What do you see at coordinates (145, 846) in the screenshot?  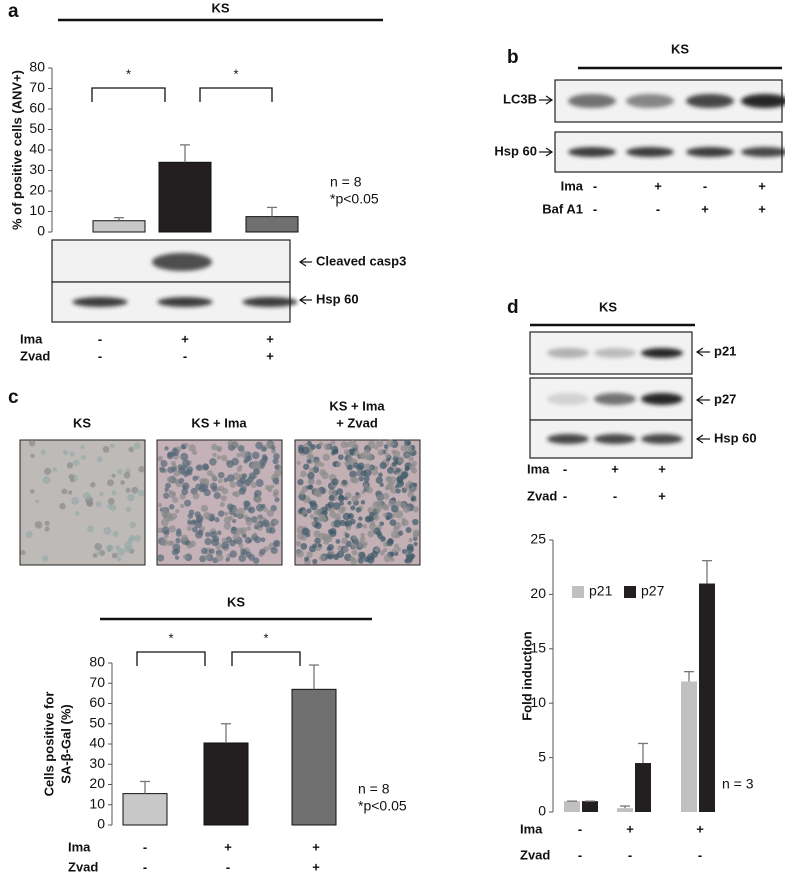 I see `condition-mark: -` at bounding box center [145, 846].